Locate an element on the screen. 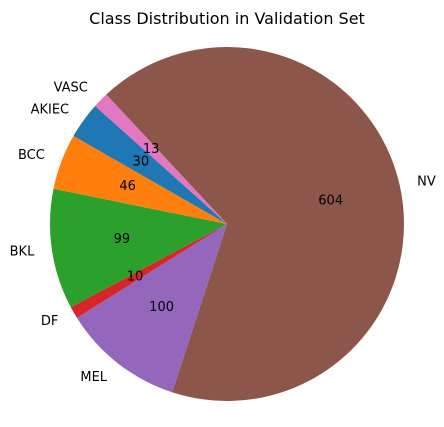 The image size is (444, 427). value-label-mel: 100 is located at coordinates (161, 307).